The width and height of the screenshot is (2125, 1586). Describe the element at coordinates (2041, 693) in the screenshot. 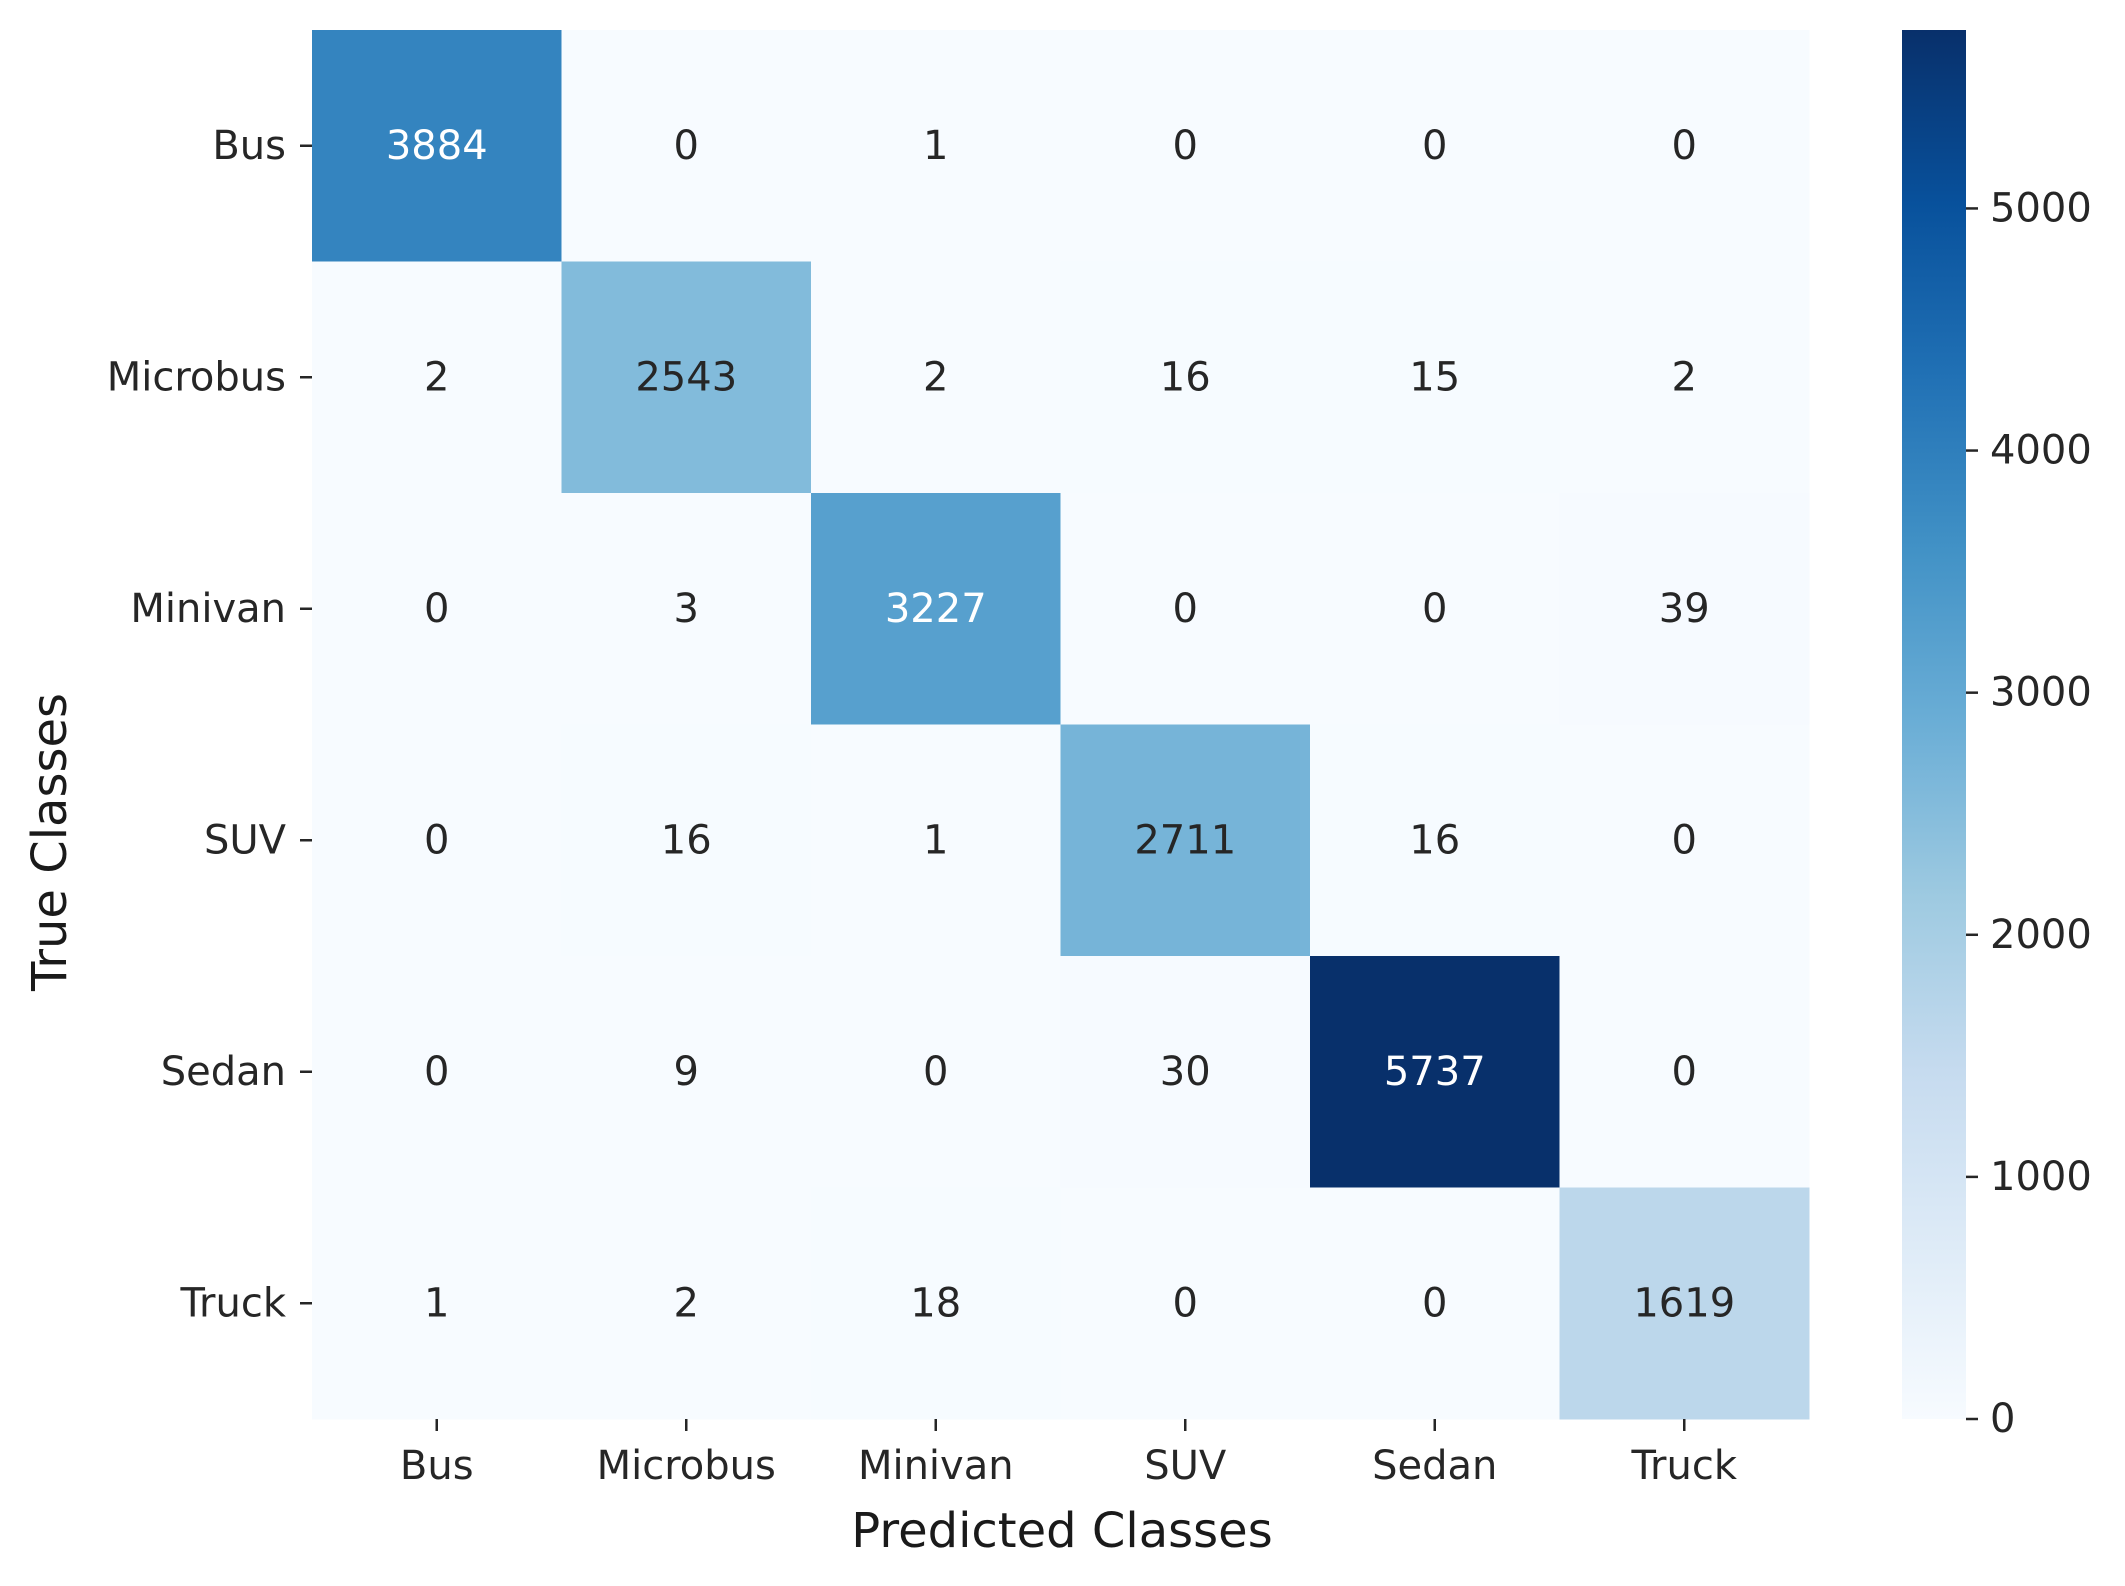

I see `colorbar-tick-label: 3000` at that location.